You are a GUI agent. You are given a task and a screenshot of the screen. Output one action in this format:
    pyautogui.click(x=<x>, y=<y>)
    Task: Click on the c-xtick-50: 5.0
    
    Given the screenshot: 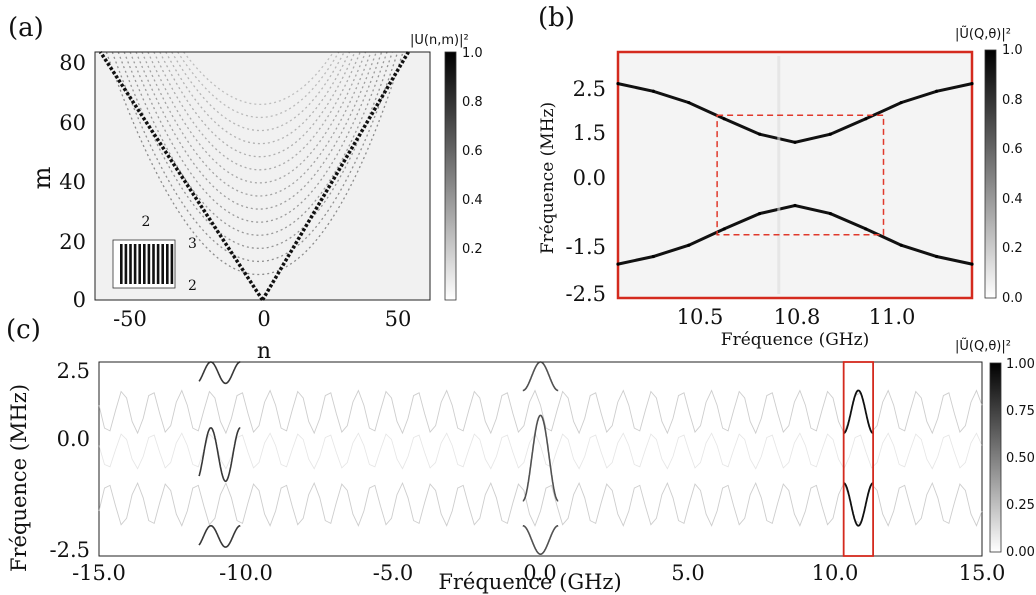 What is the action you would take?
    pyautogui.click(x=687, y=573)
    